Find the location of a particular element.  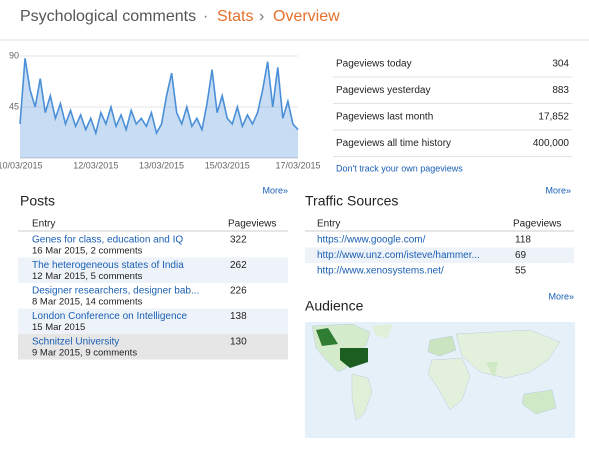

blog-name: Psychological comments is located at coordinates (108, 16).